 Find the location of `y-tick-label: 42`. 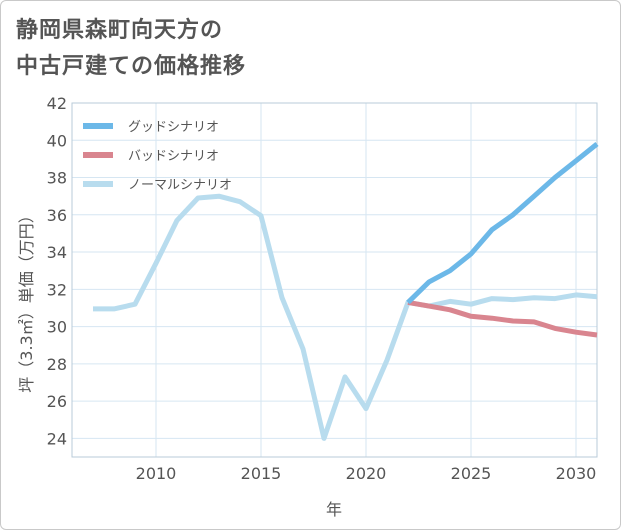

y-tick-label: 42 is located at coordinates (57, 103).